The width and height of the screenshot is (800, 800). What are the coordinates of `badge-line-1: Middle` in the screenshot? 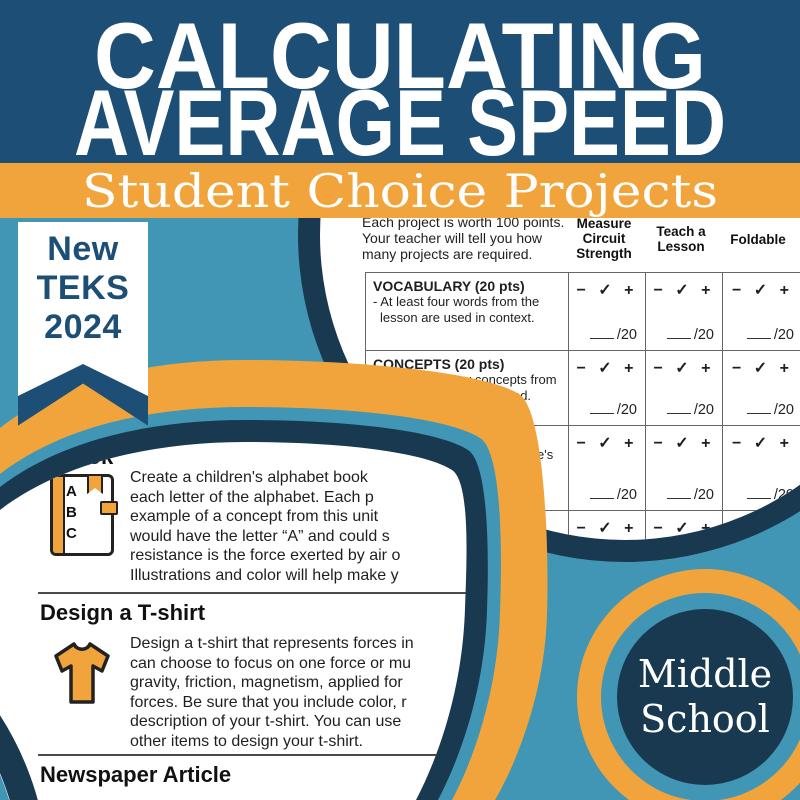 It's located at (705, 674).